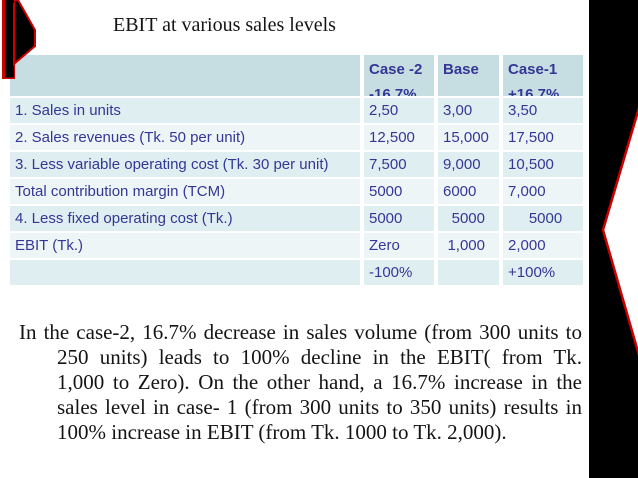  Describe the element at coordinates (543, 110) in the screenshot. I see `cell-case1: 3,50` at that location.